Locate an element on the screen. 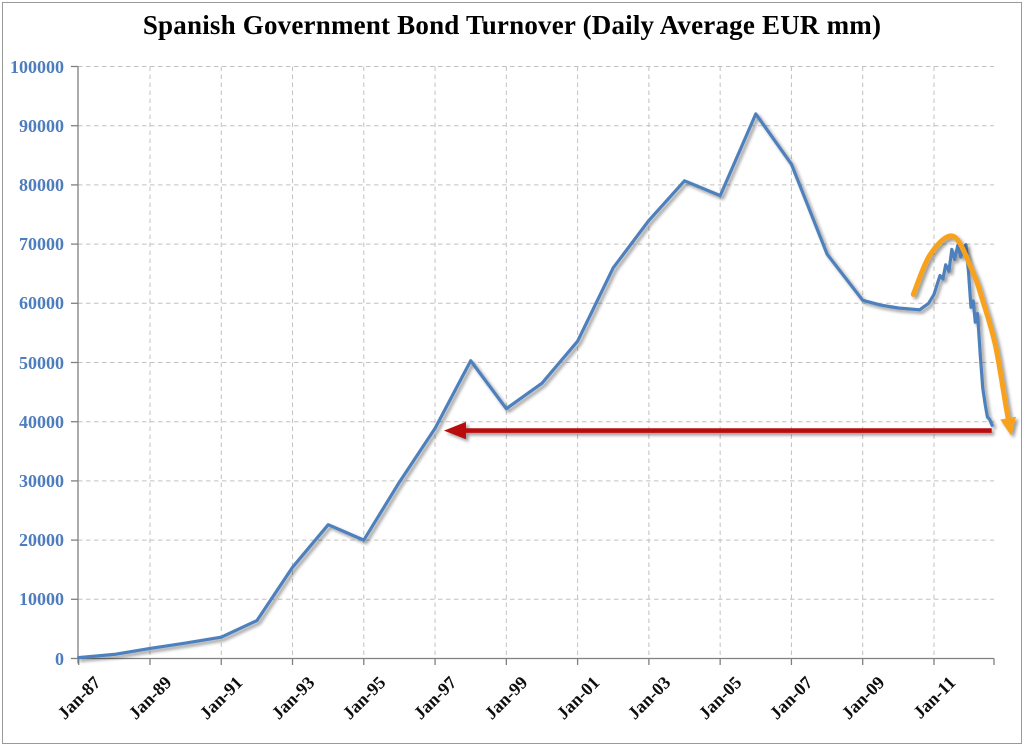 The width and height of the screenshot is (1024, 746). y-axis-label: 30000 is located at coordinates (41, 480).